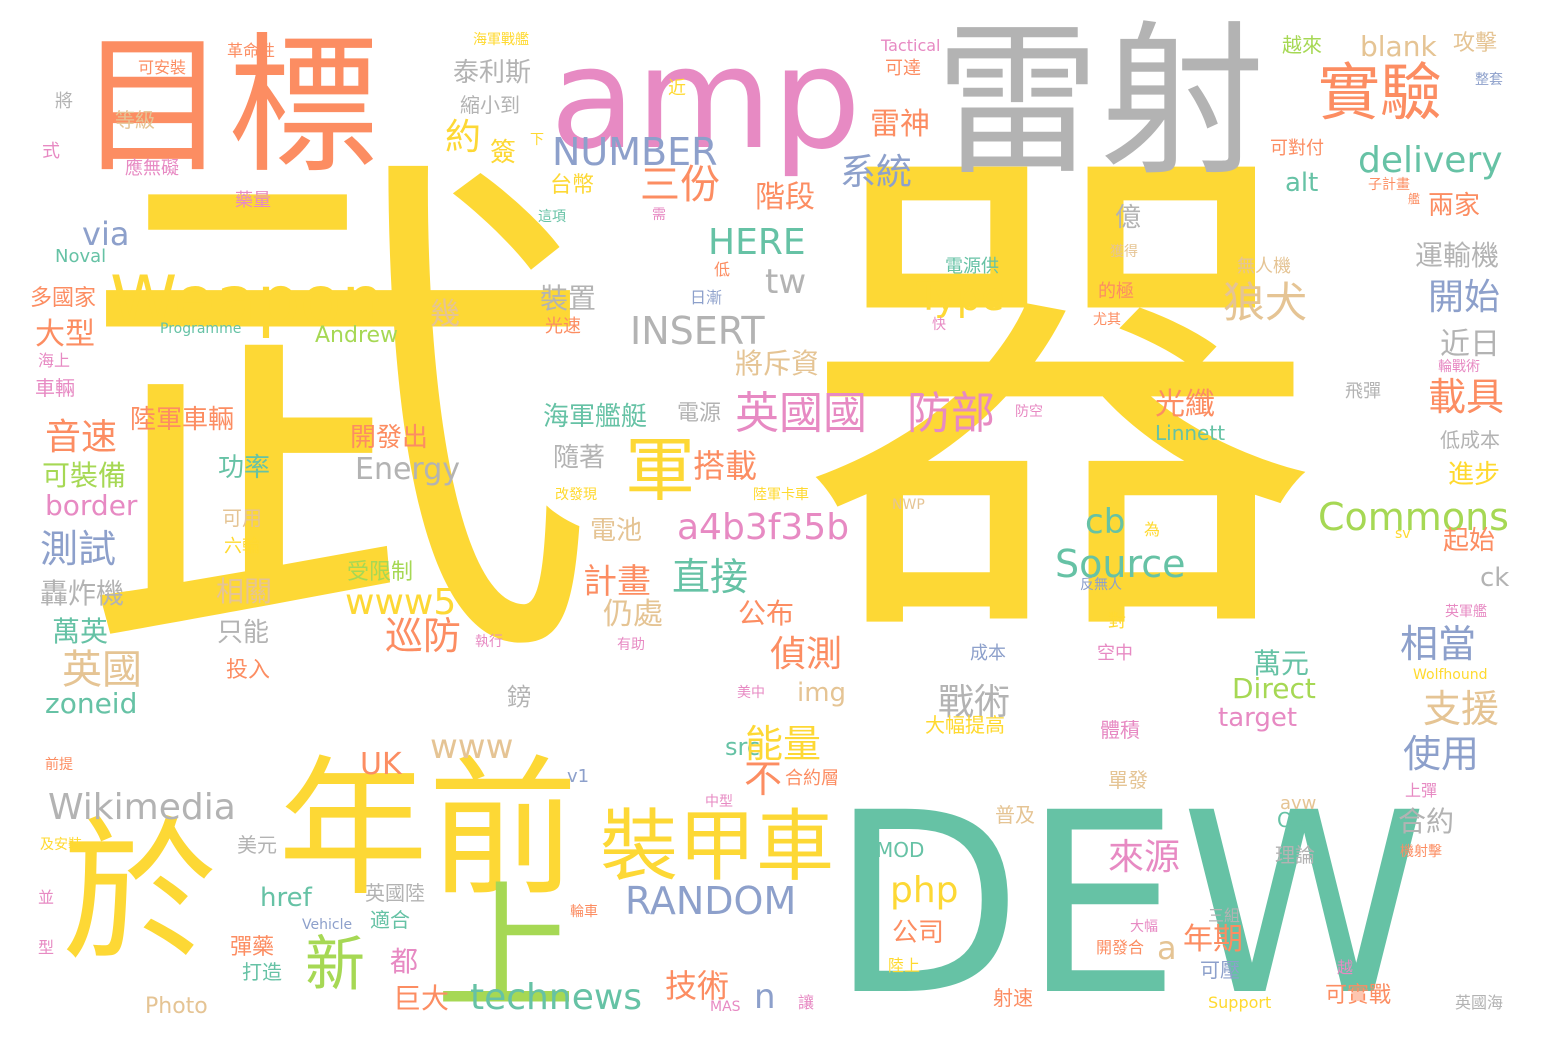 This screenshot has width=1548, height=1052. Describe the element at coordinates (1013, 998) in the screenshot. I see `word-sheshu: 射速` at that location.